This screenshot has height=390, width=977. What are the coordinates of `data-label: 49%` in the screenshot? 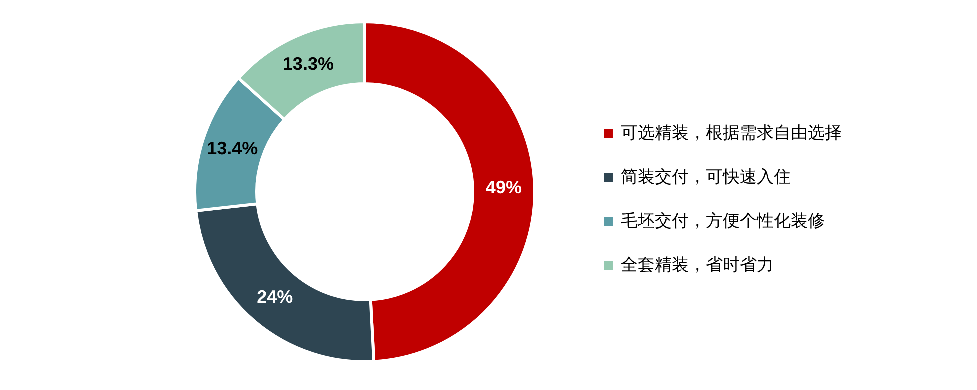 It's located at (504, 187).